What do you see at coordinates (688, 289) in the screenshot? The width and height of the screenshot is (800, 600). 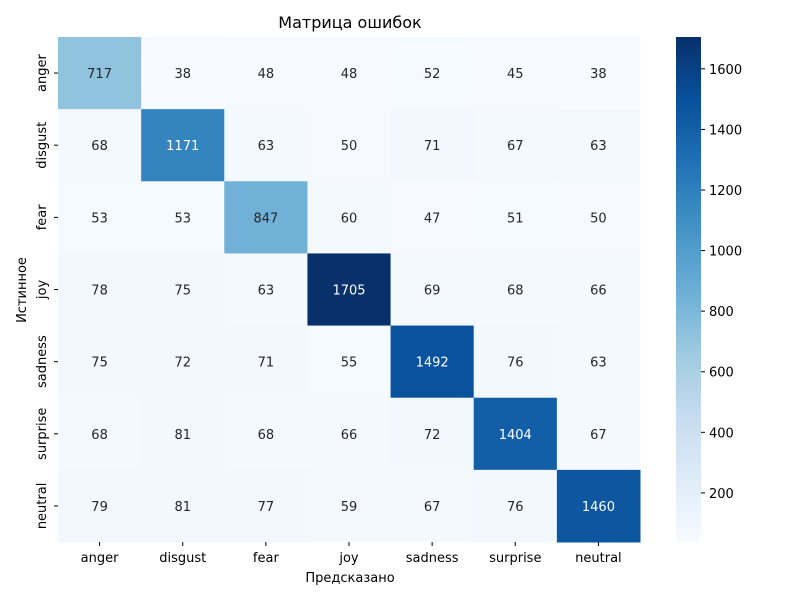 I see `colorbar` at bounding box center [688, 289].